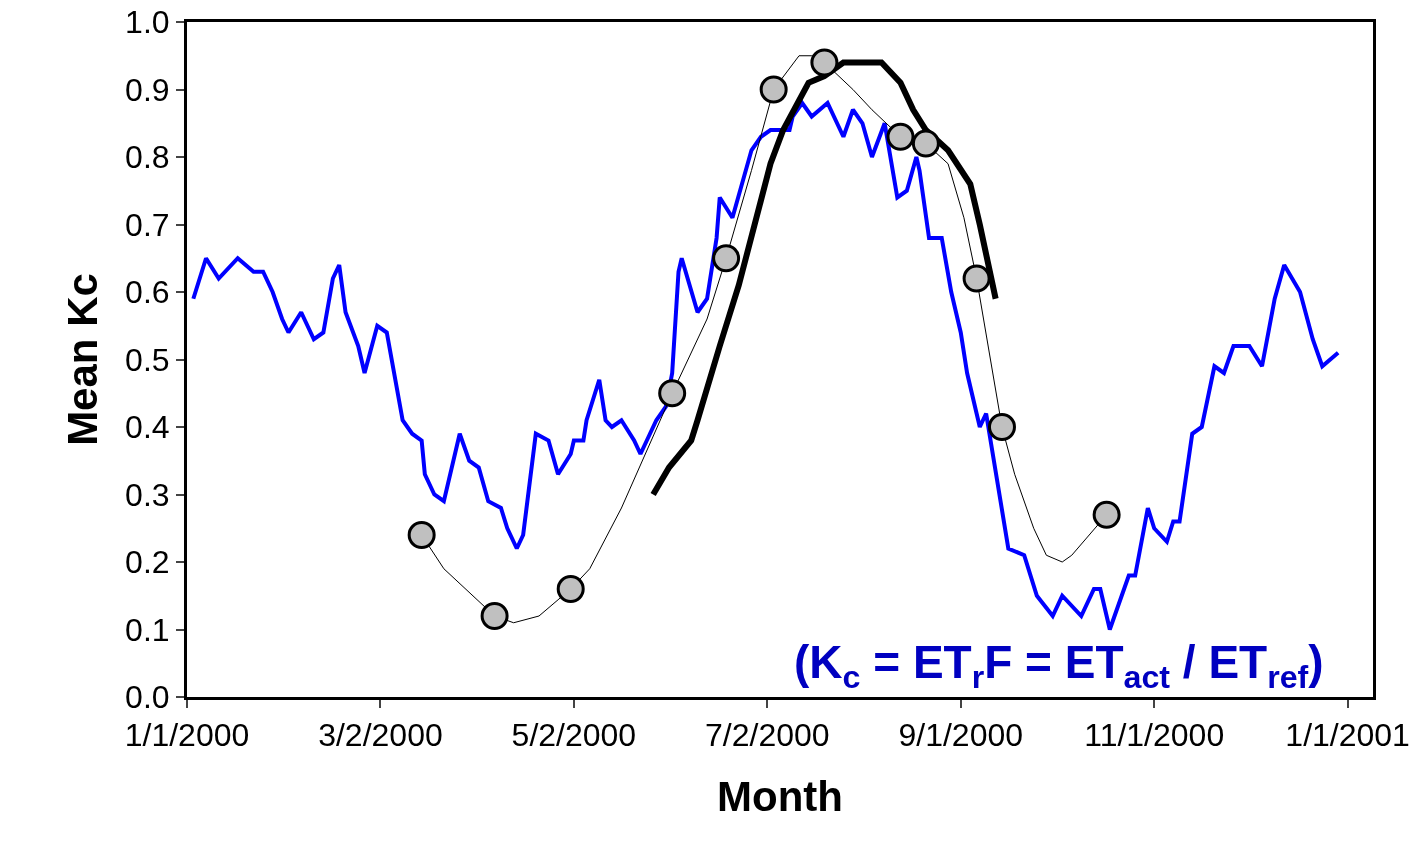  What do you see at coordinates (1059, 665) in the screenshot?
I see `text: (K$_{c}$ = ET$_{r}$F = ET$_{act}$ / ET$_{ref}$)` at bounding box center [1059, 665].